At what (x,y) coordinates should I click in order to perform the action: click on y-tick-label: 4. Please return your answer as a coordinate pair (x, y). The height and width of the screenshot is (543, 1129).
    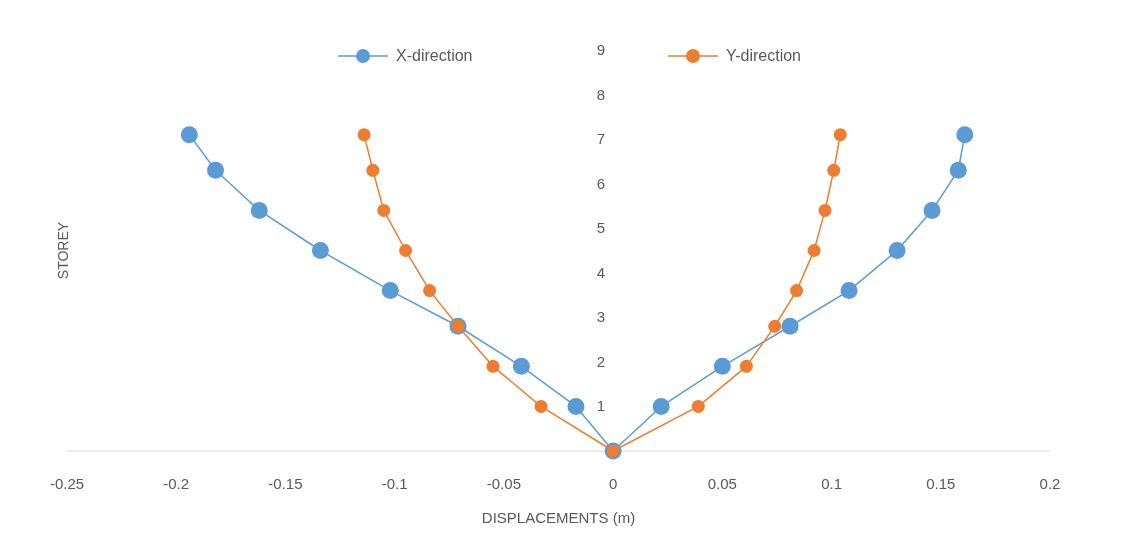
    Looking at the image, I should click on (601, 272).